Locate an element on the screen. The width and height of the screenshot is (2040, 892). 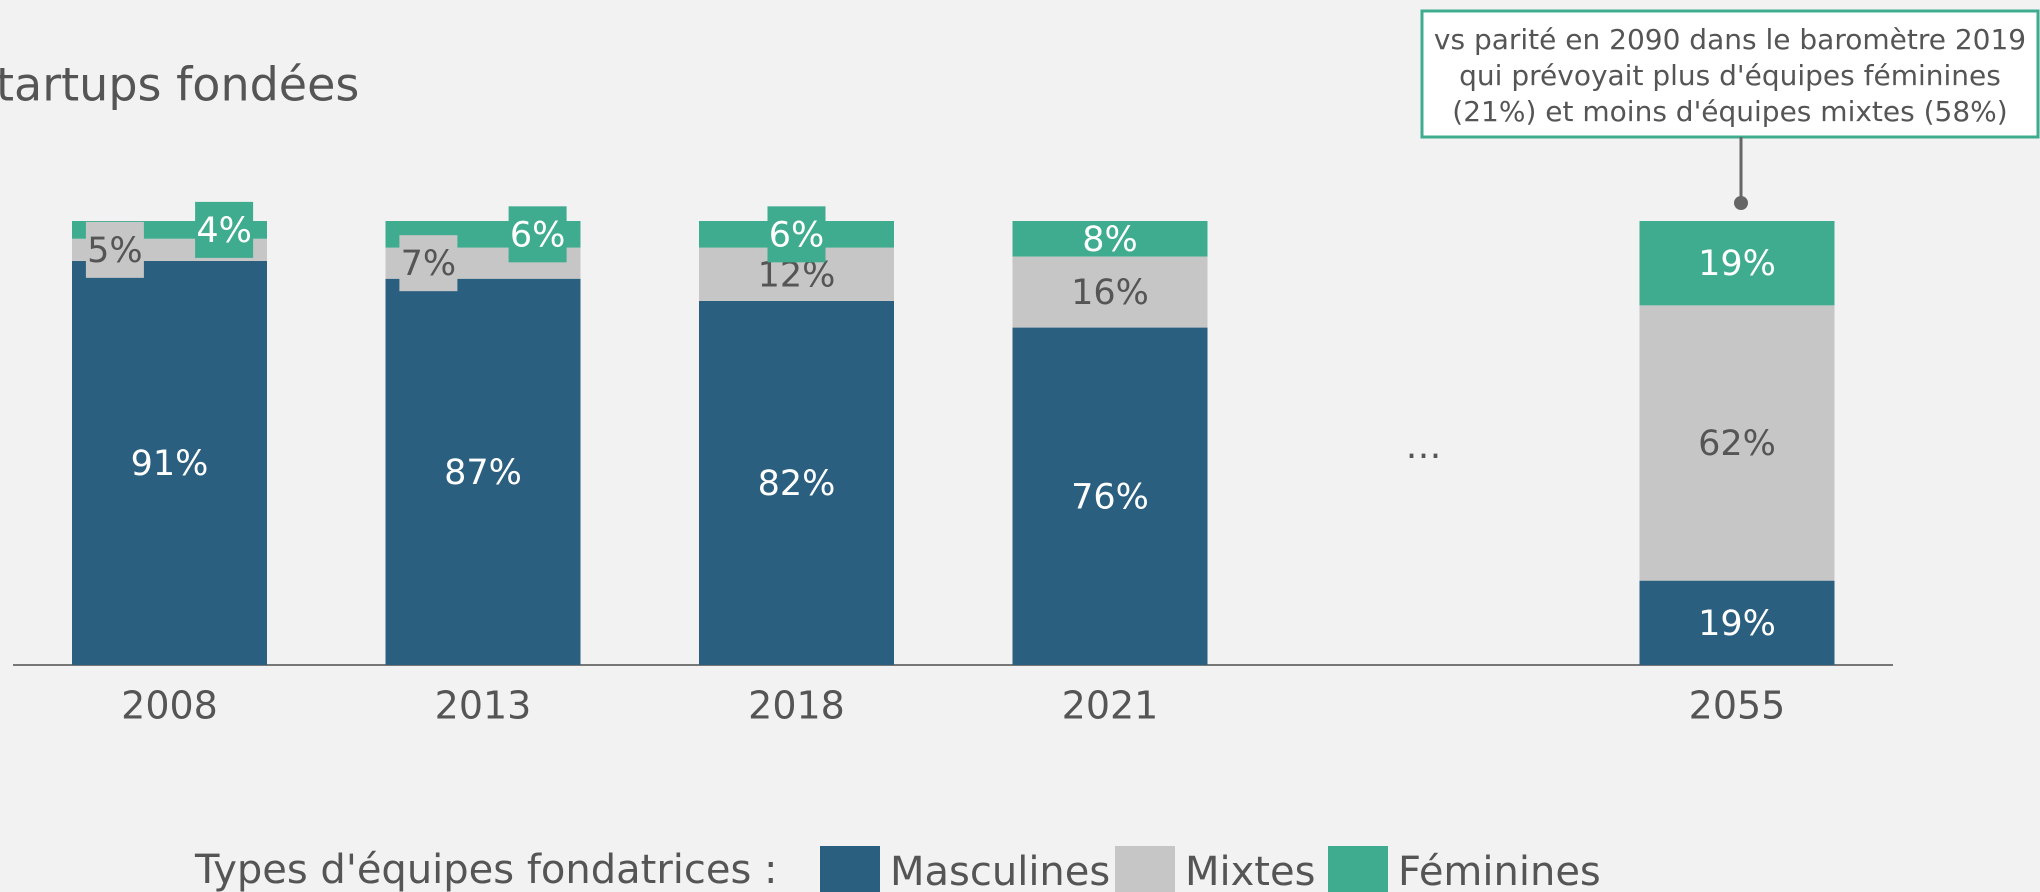
value-label: 87% is located at coordinates (483, 473).